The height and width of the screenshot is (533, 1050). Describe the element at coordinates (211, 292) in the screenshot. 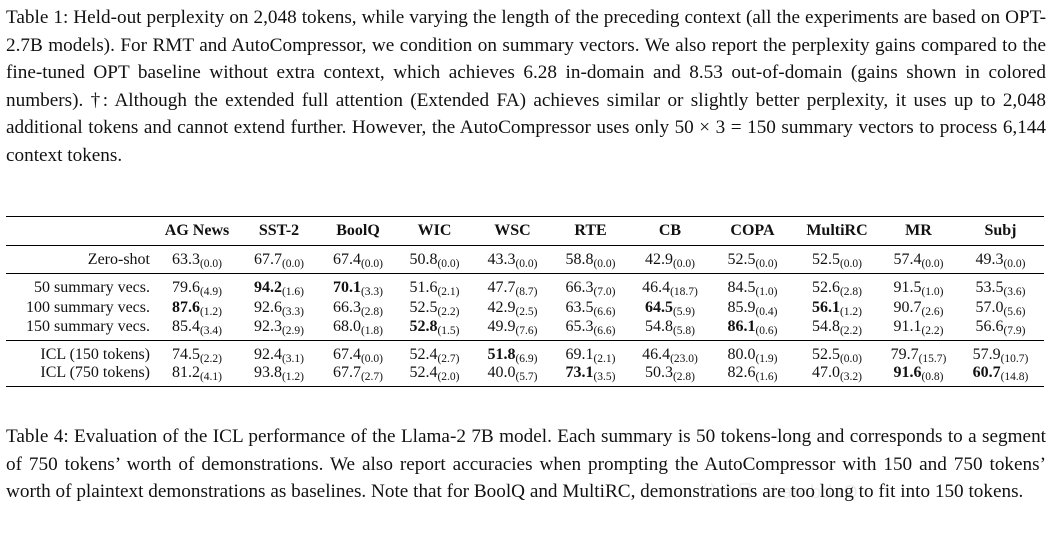

I see `std-dev-value: (4.9)` at that location.